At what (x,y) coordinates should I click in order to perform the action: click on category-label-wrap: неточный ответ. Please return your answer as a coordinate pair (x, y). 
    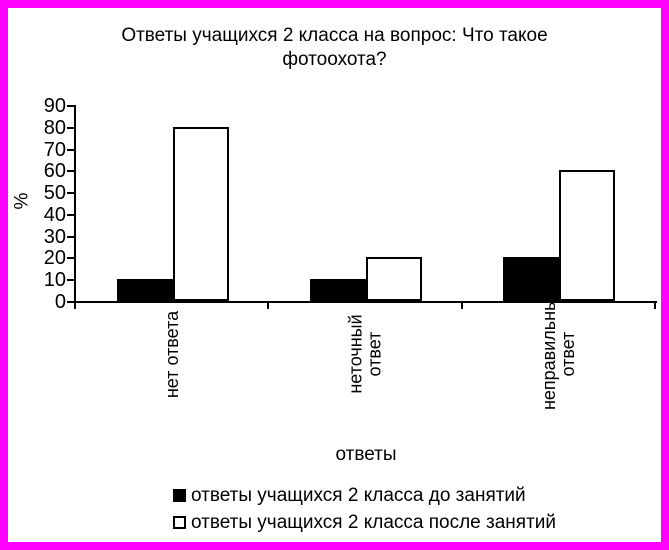
    Looking at the image, I should click on (366, 354).